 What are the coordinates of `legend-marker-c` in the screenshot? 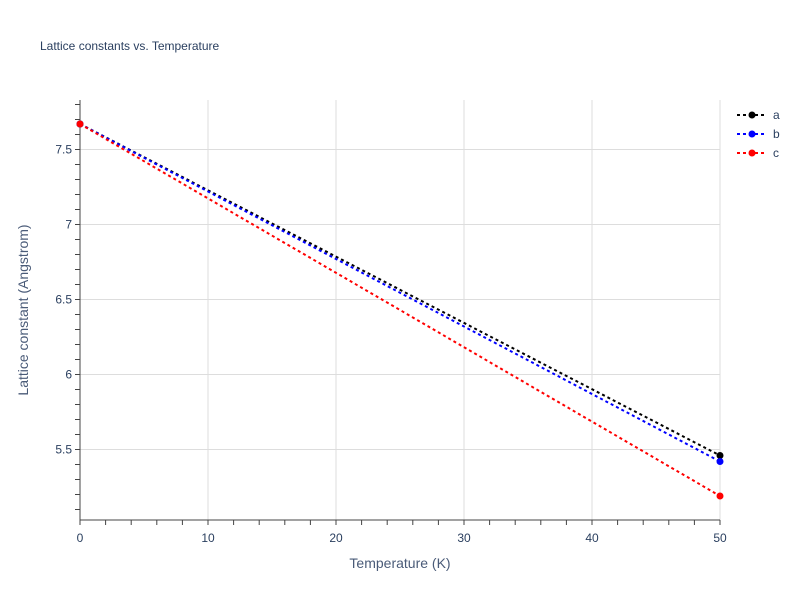 It's located at (752, 153).